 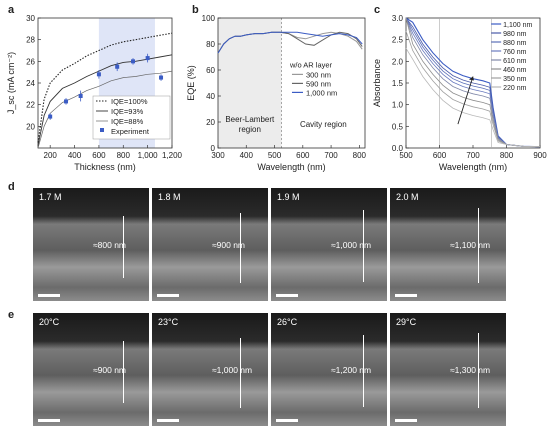 What do you see at coordinates (398, 148) in the screenshot?
I see `y-tick-label: 0.0` at bounding box center [398, 148].